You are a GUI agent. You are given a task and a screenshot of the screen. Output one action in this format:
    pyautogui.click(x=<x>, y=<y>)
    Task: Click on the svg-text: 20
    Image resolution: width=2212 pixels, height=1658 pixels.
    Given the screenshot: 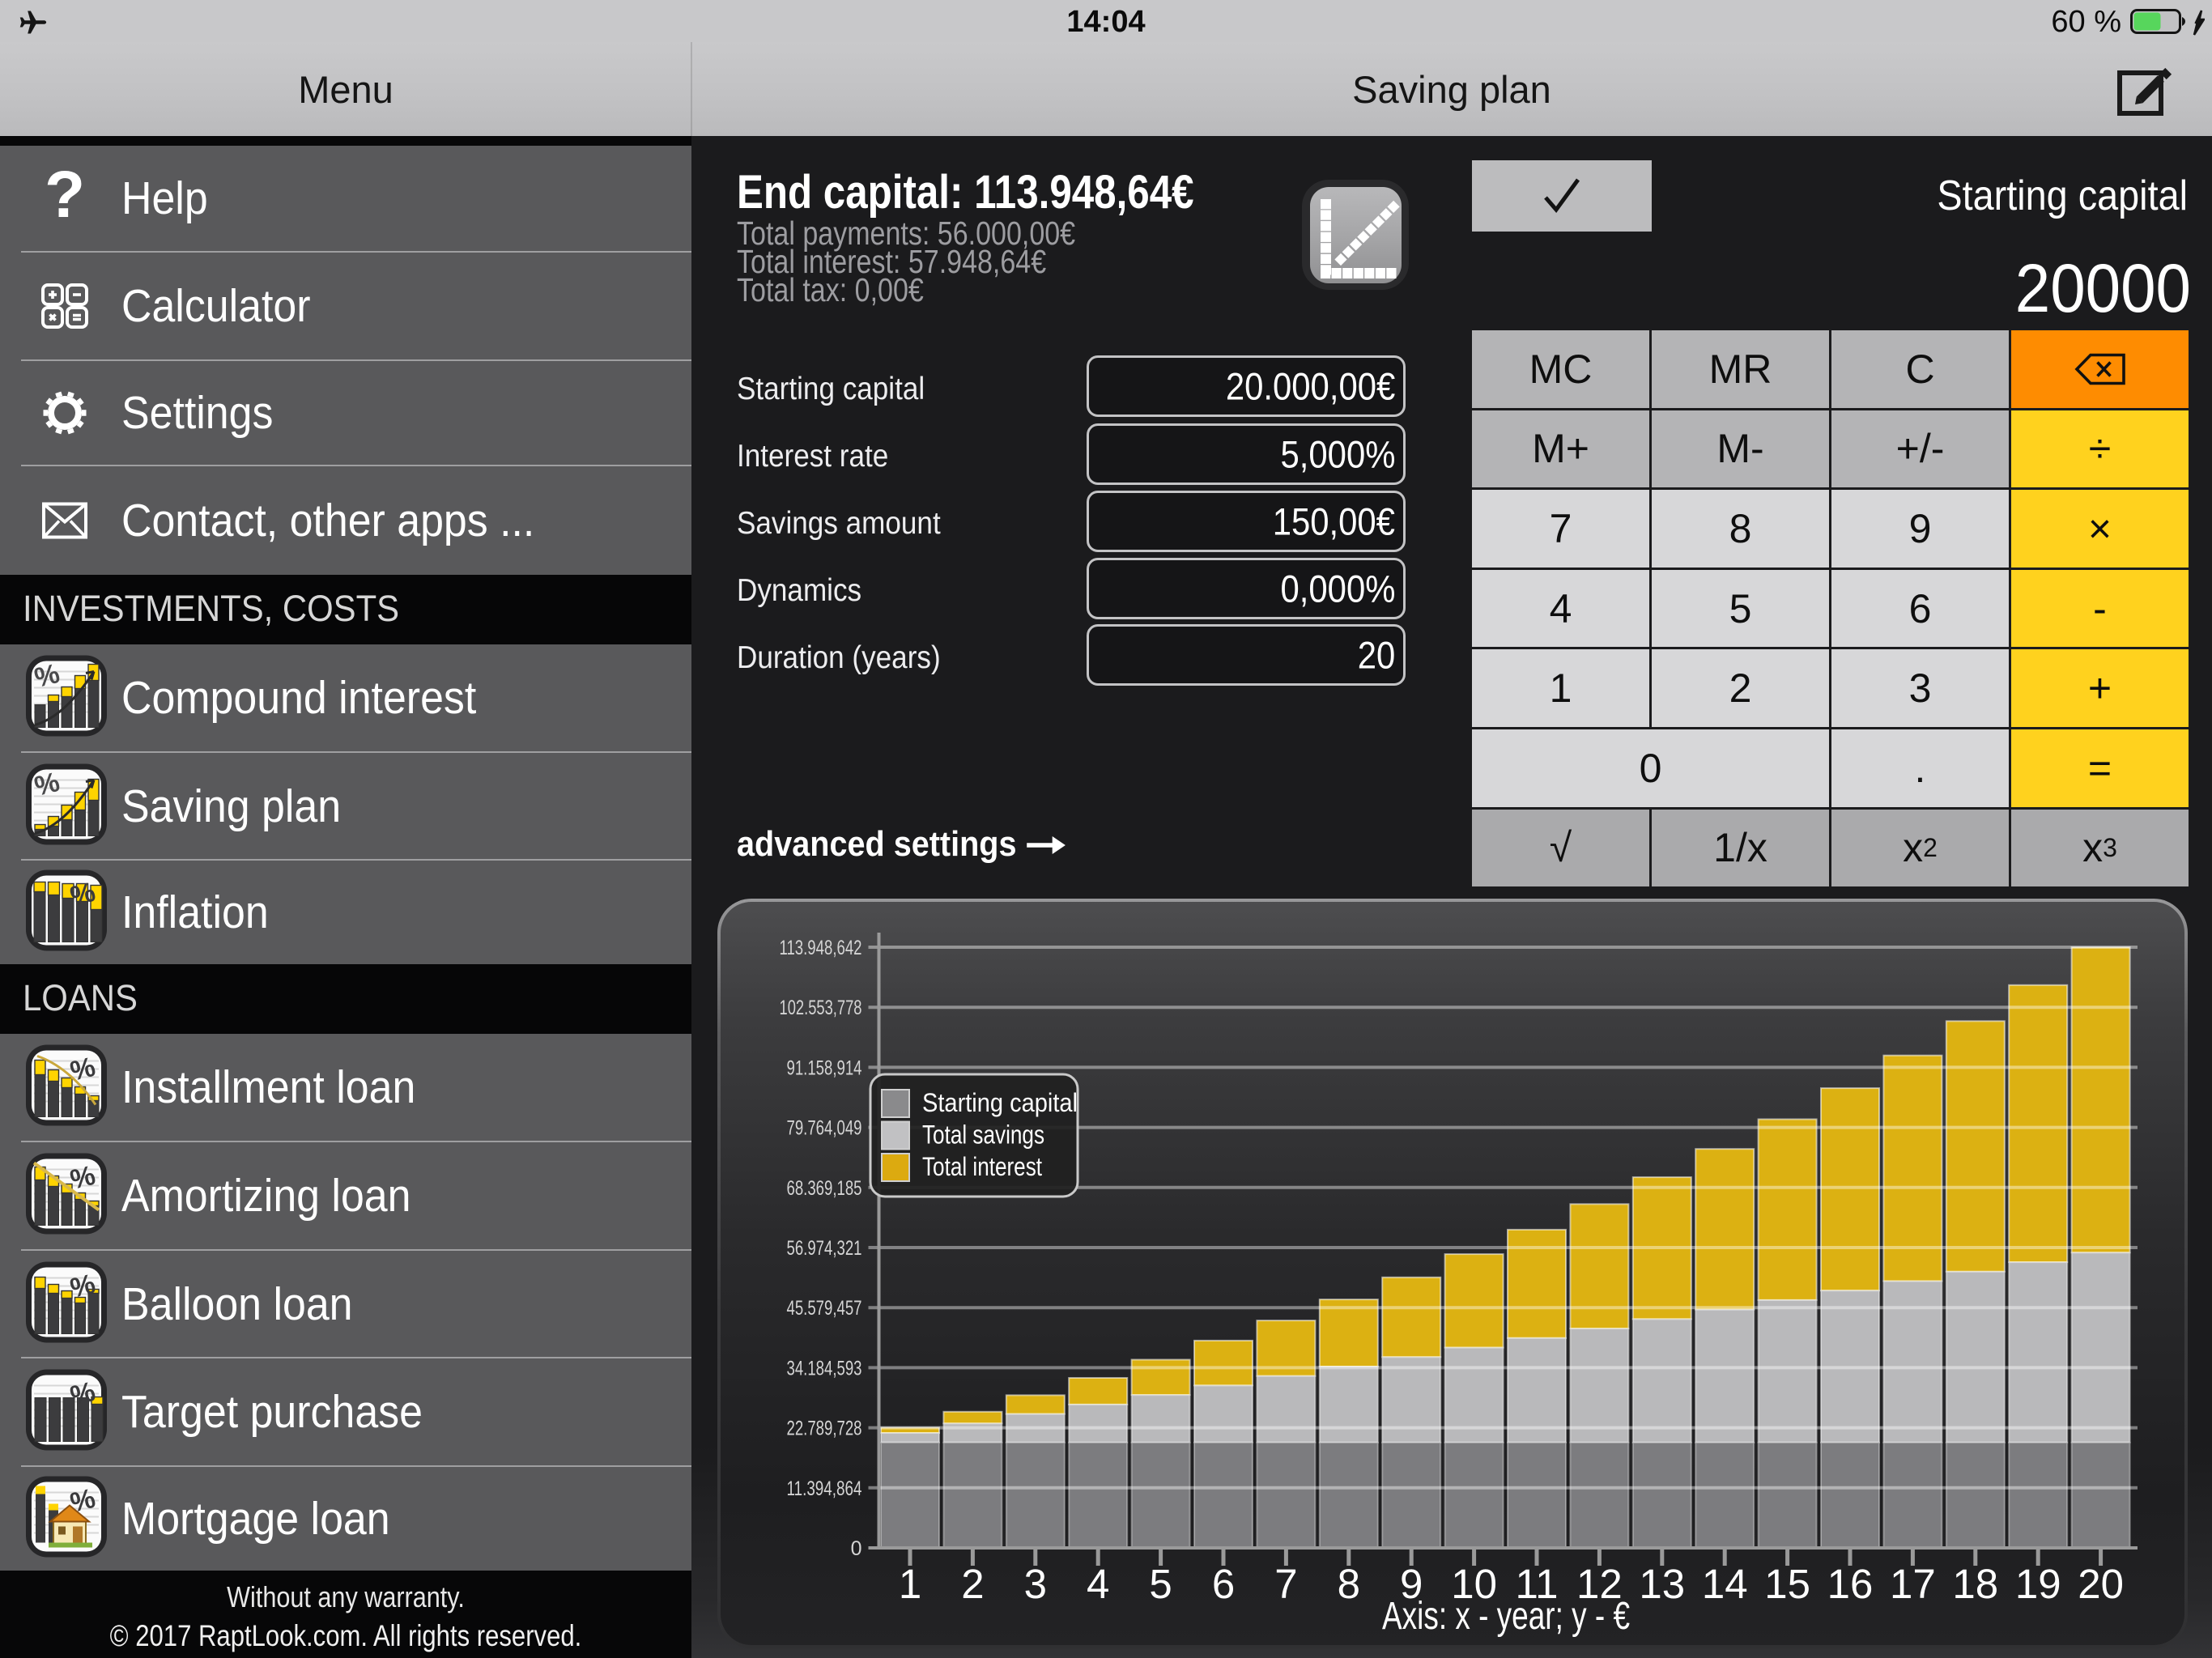 What is the action you would take?
    pyautogui.click(x=2101, y=1584)
    